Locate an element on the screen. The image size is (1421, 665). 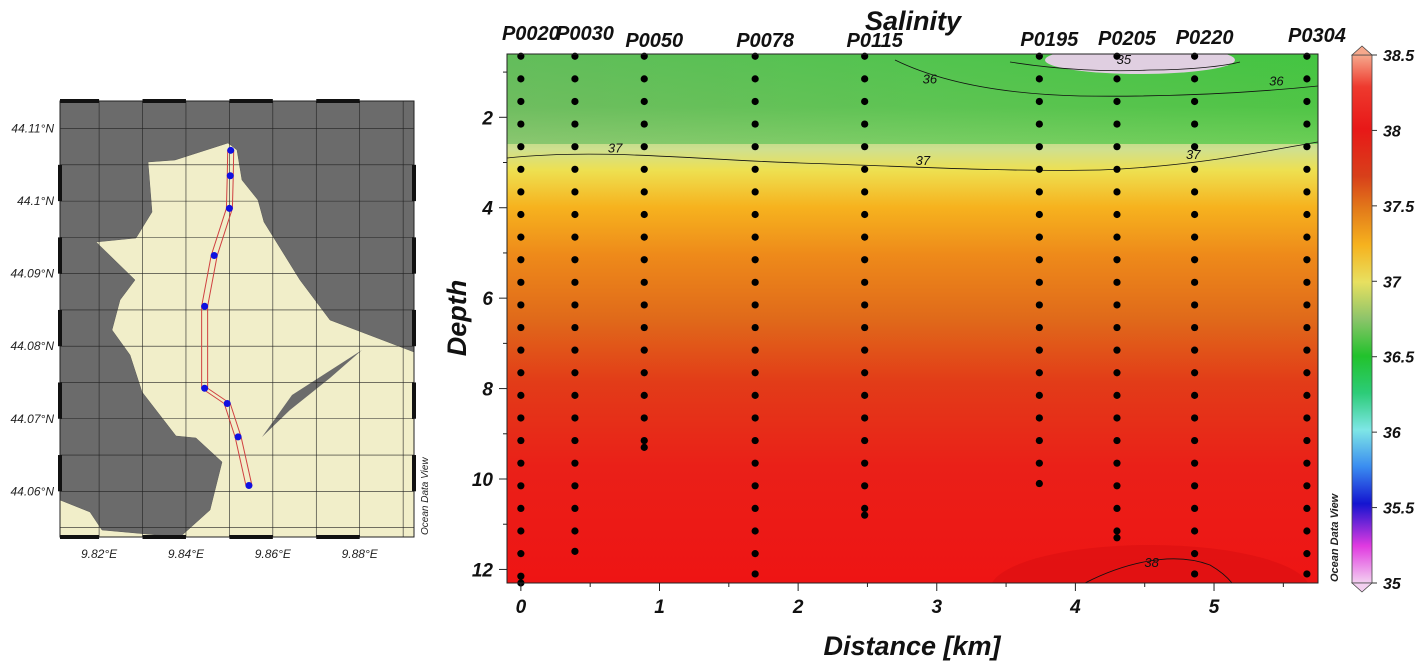
map-lat-label: 44.09°N is located at coordinates (33, 274).